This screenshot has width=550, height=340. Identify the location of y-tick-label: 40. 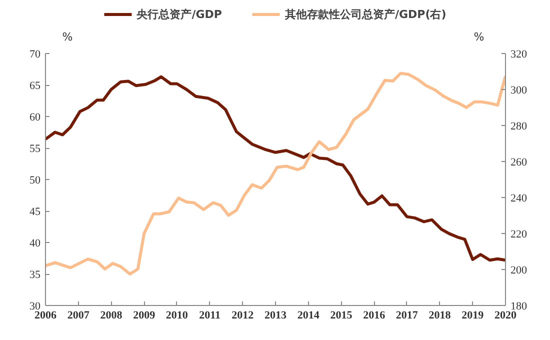
(35, 244).